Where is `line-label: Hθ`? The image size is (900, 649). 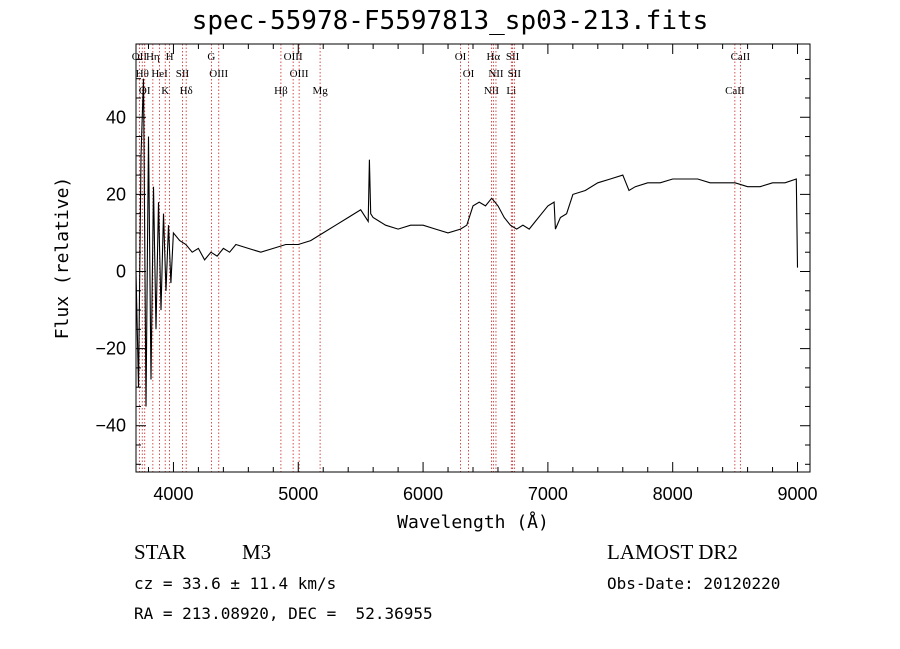
line-label: Hθ is located at coordinates (142, 74).